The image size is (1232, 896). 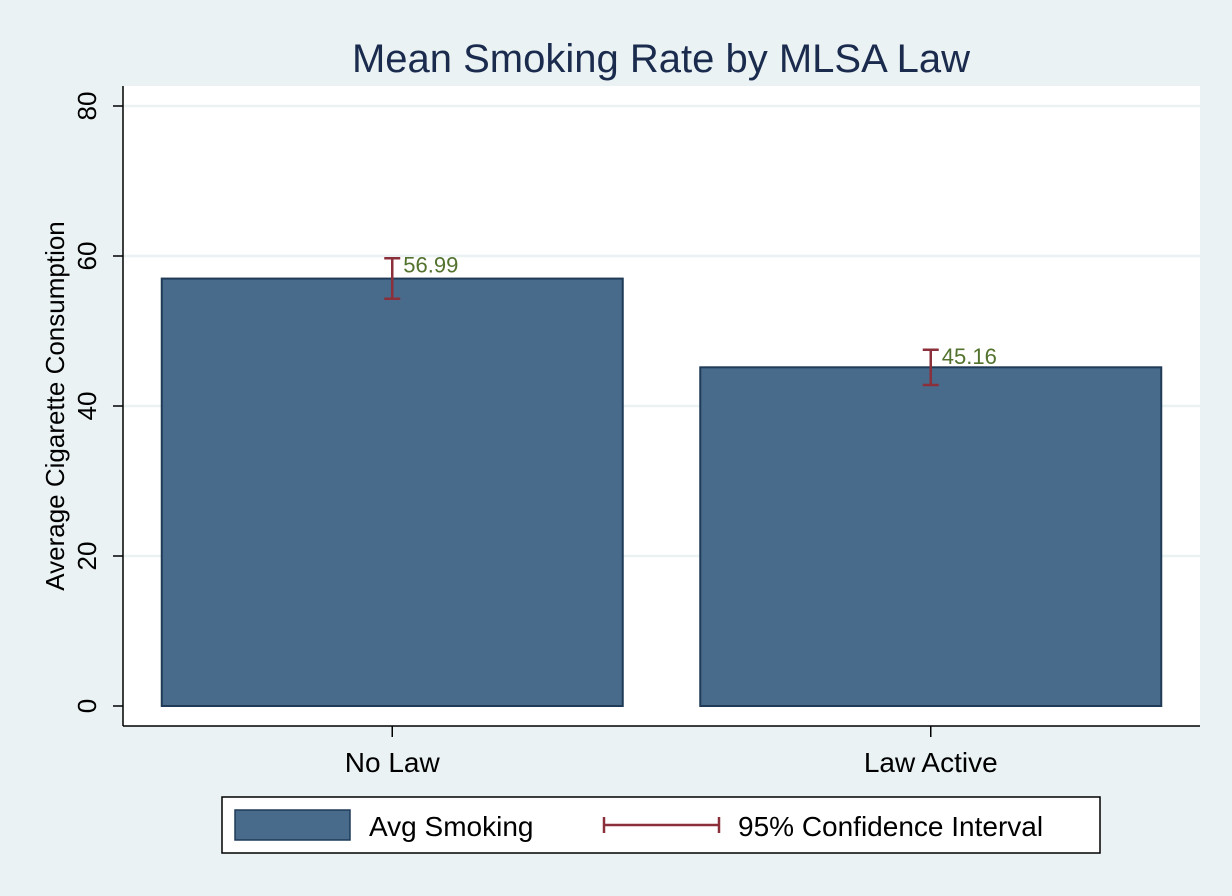 I want to click on y-tick-label: 60, so click(x=87, y=256).